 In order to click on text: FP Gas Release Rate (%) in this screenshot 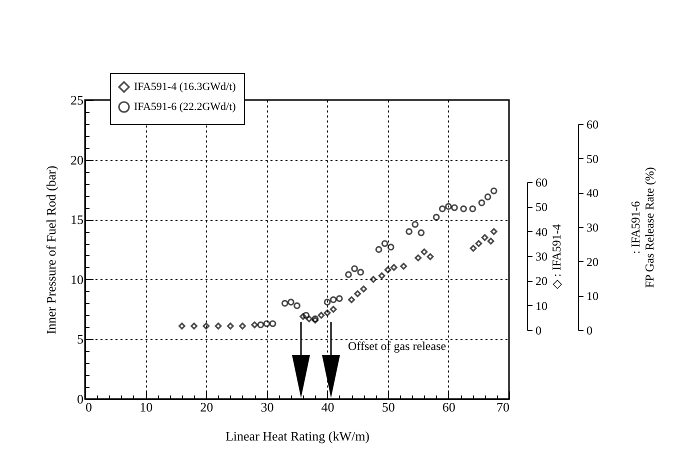, I will do `click(649, 227)`.